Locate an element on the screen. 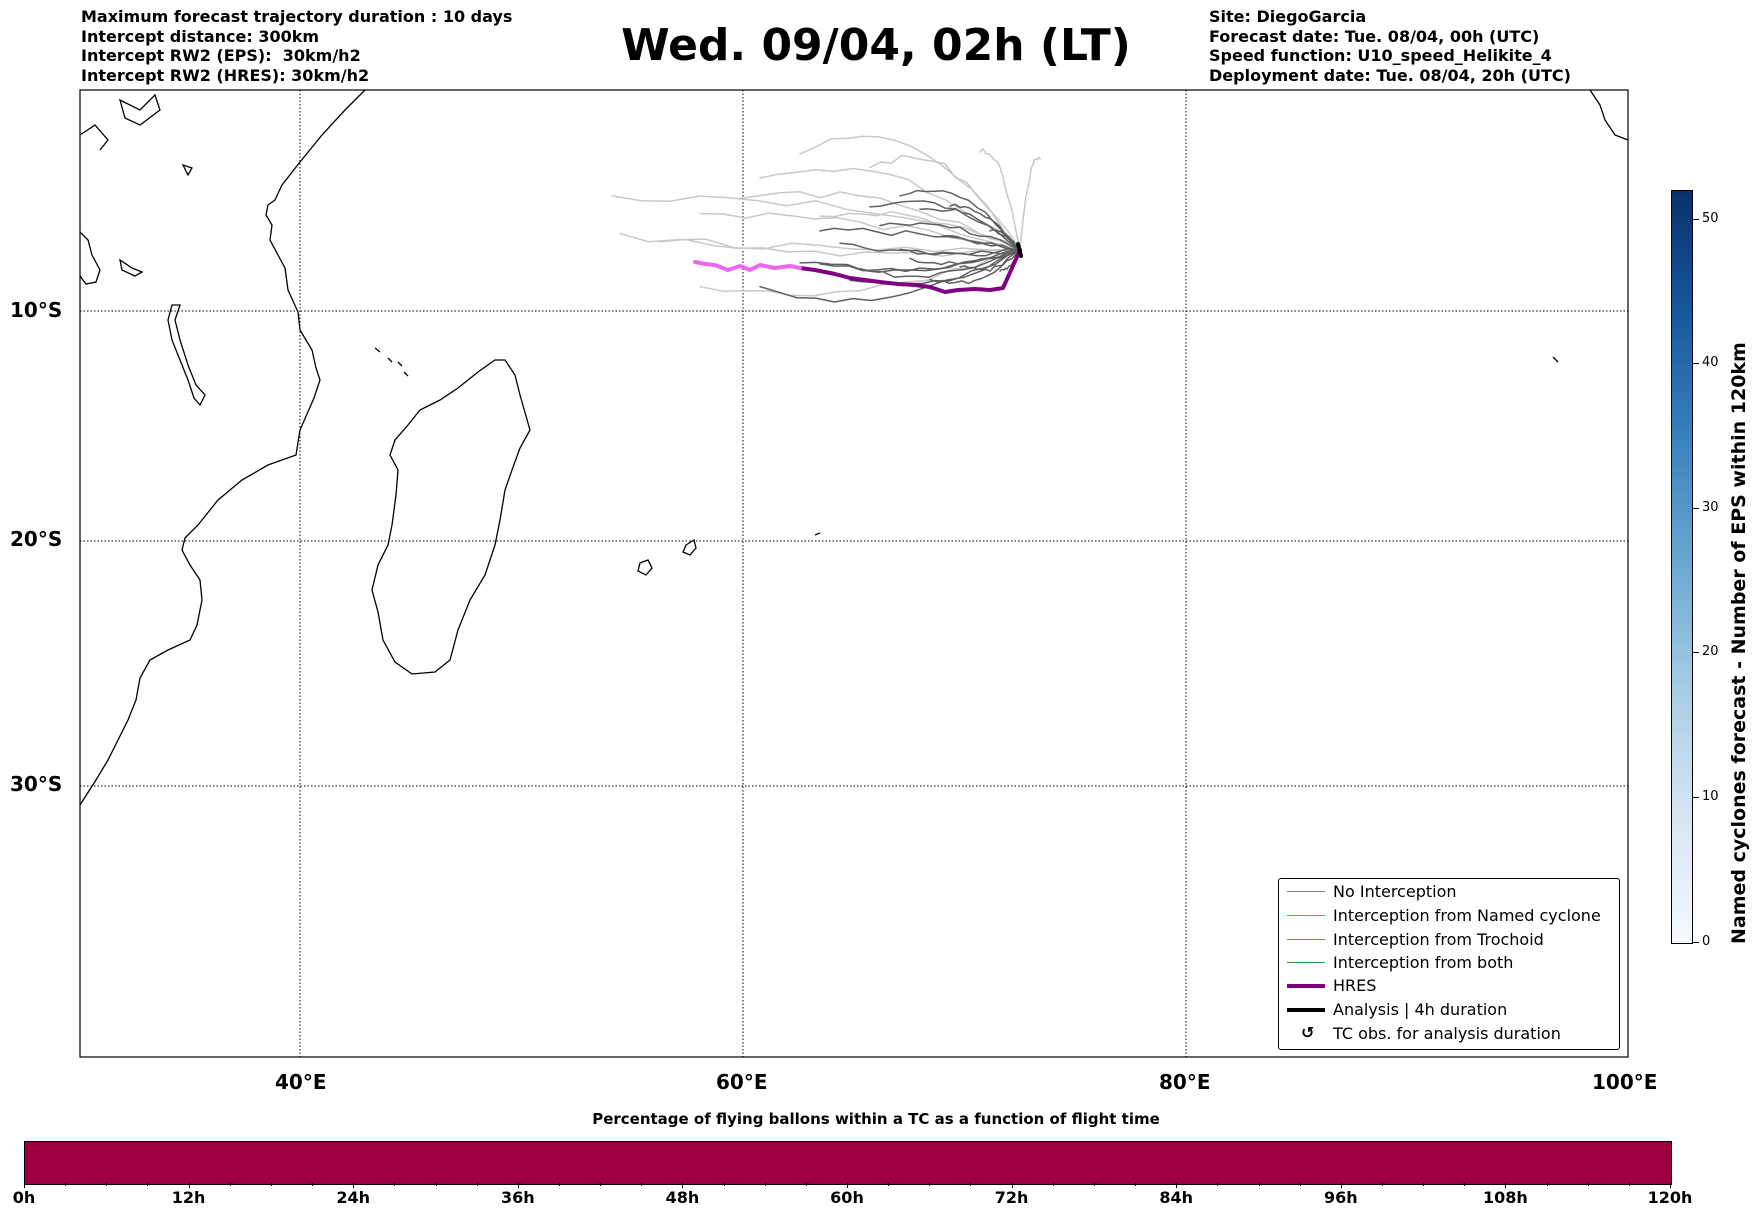 Image resolution: width=1752 pixels, height=1213 pixels. flight-bar-tick-label: 72h is located at coordinates (1011, 1197).